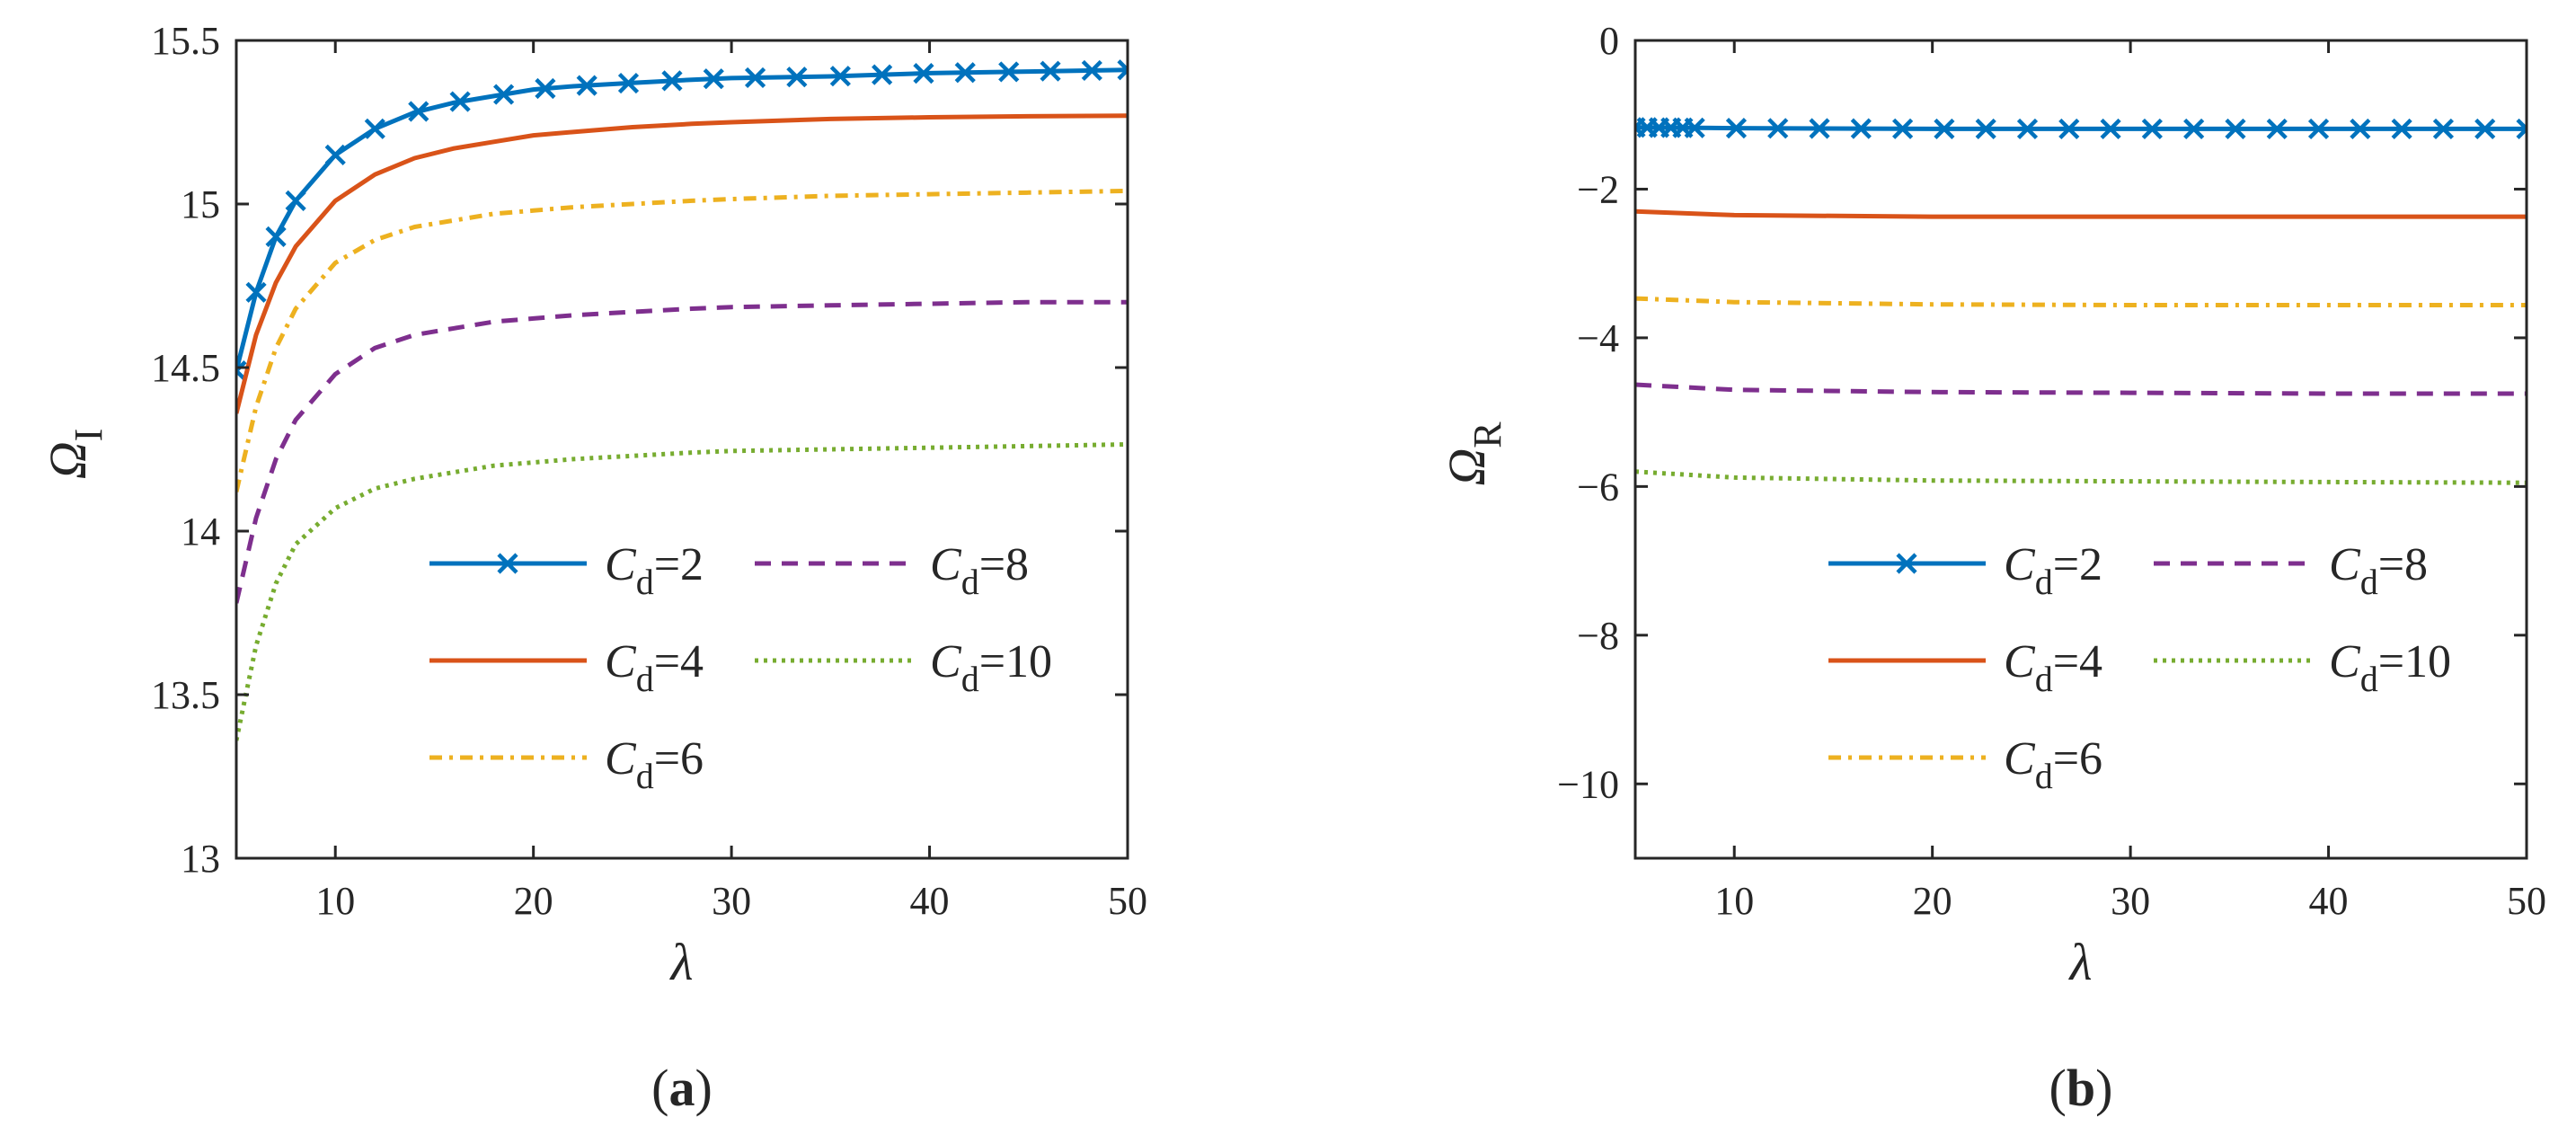  What do you see at coordinates (1598, 487) in the screenshot?
I see `y-tick-label: −6` at bounding box center [1598, 487].